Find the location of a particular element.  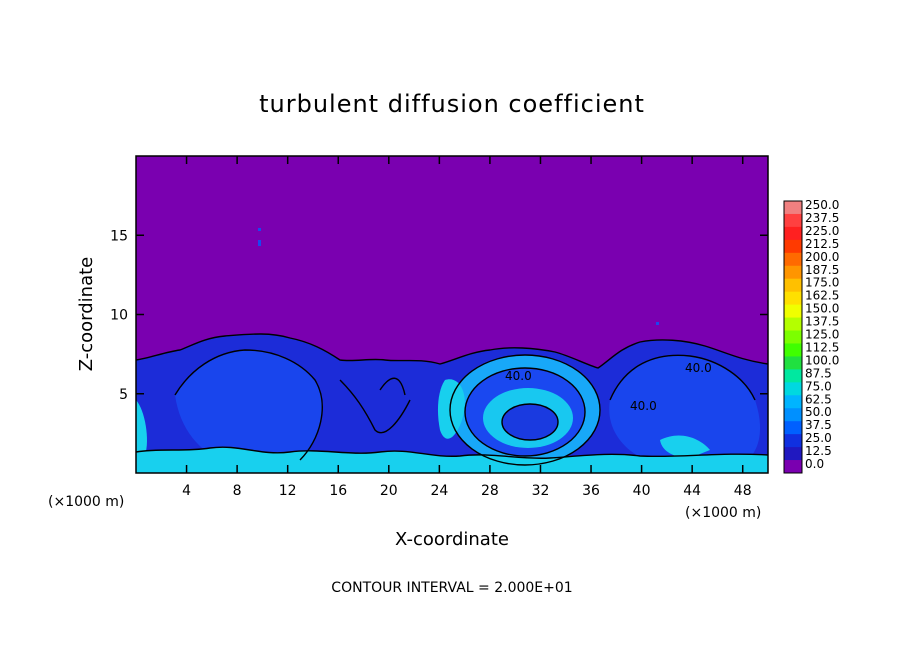

x-tick-label: 40 is located at coordinates (642, 491).